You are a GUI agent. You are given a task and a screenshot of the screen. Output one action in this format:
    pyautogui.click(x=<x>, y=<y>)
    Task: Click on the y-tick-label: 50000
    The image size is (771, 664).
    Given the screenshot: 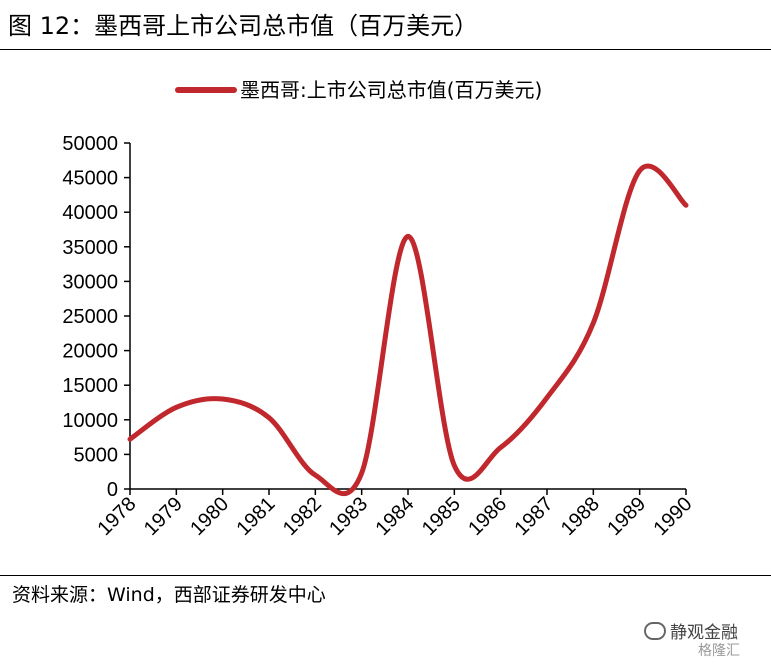 What is the action you would take?
    pyautogui.click(x=90, y=144)
    